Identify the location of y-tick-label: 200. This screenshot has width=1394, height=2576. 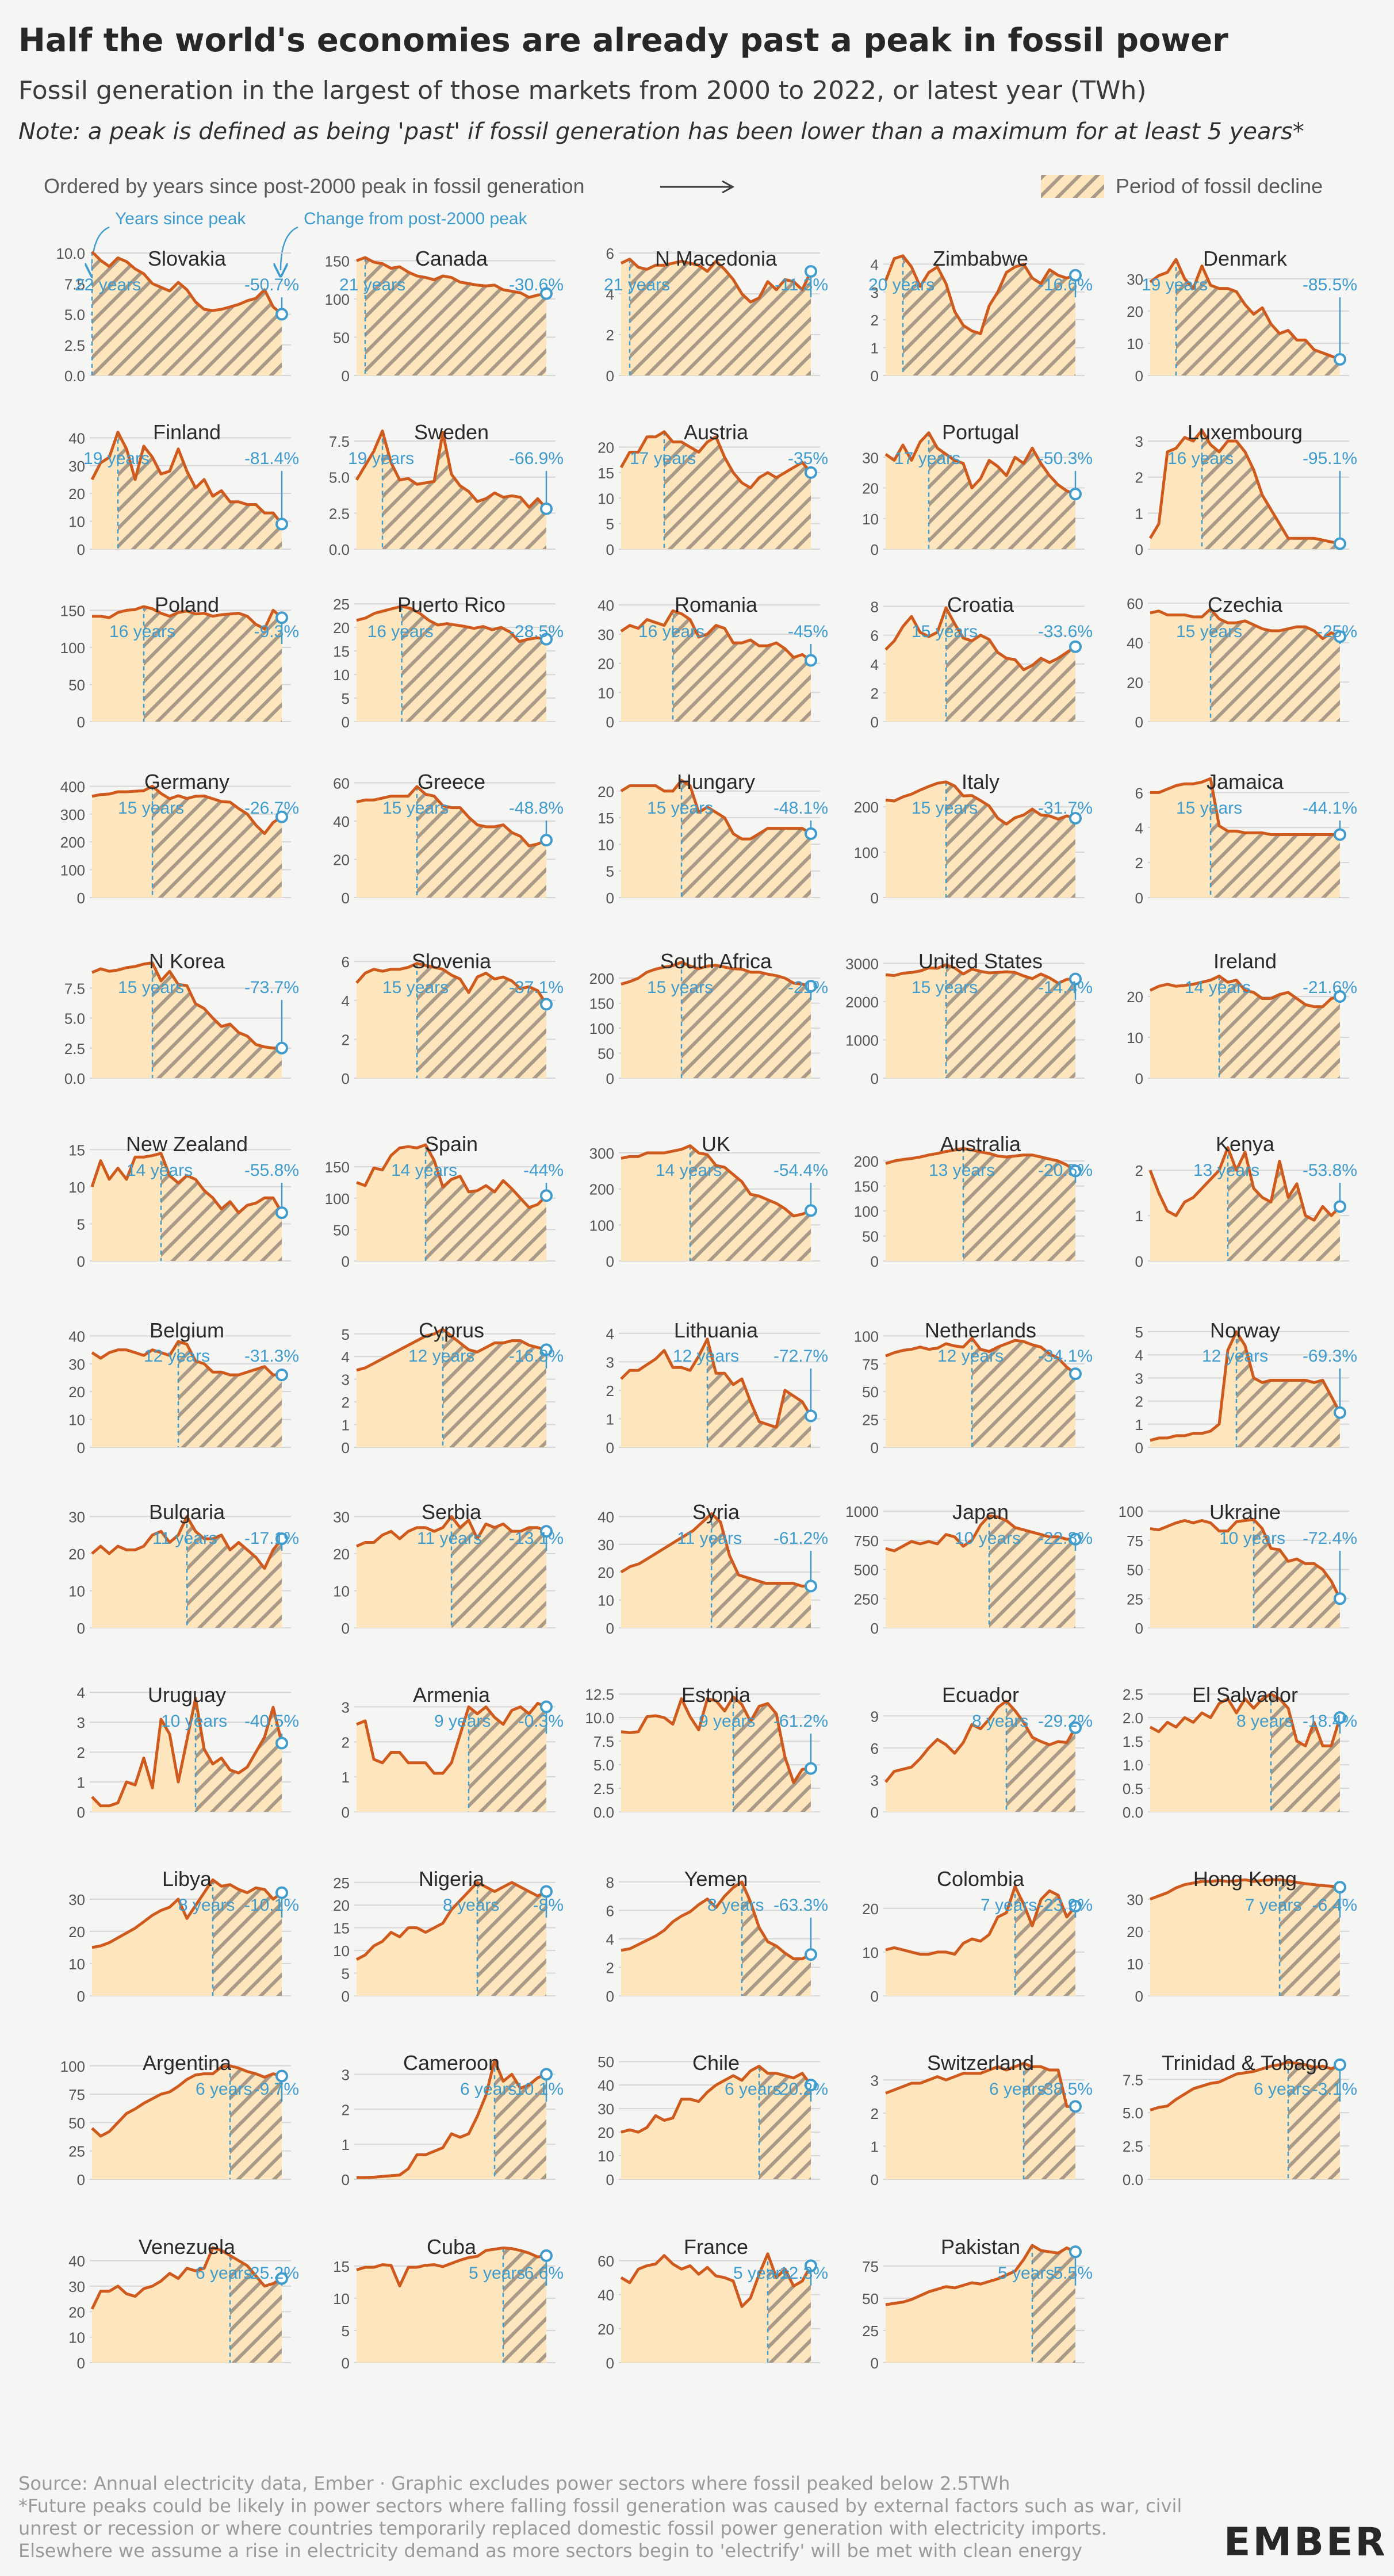
(601, 1189).